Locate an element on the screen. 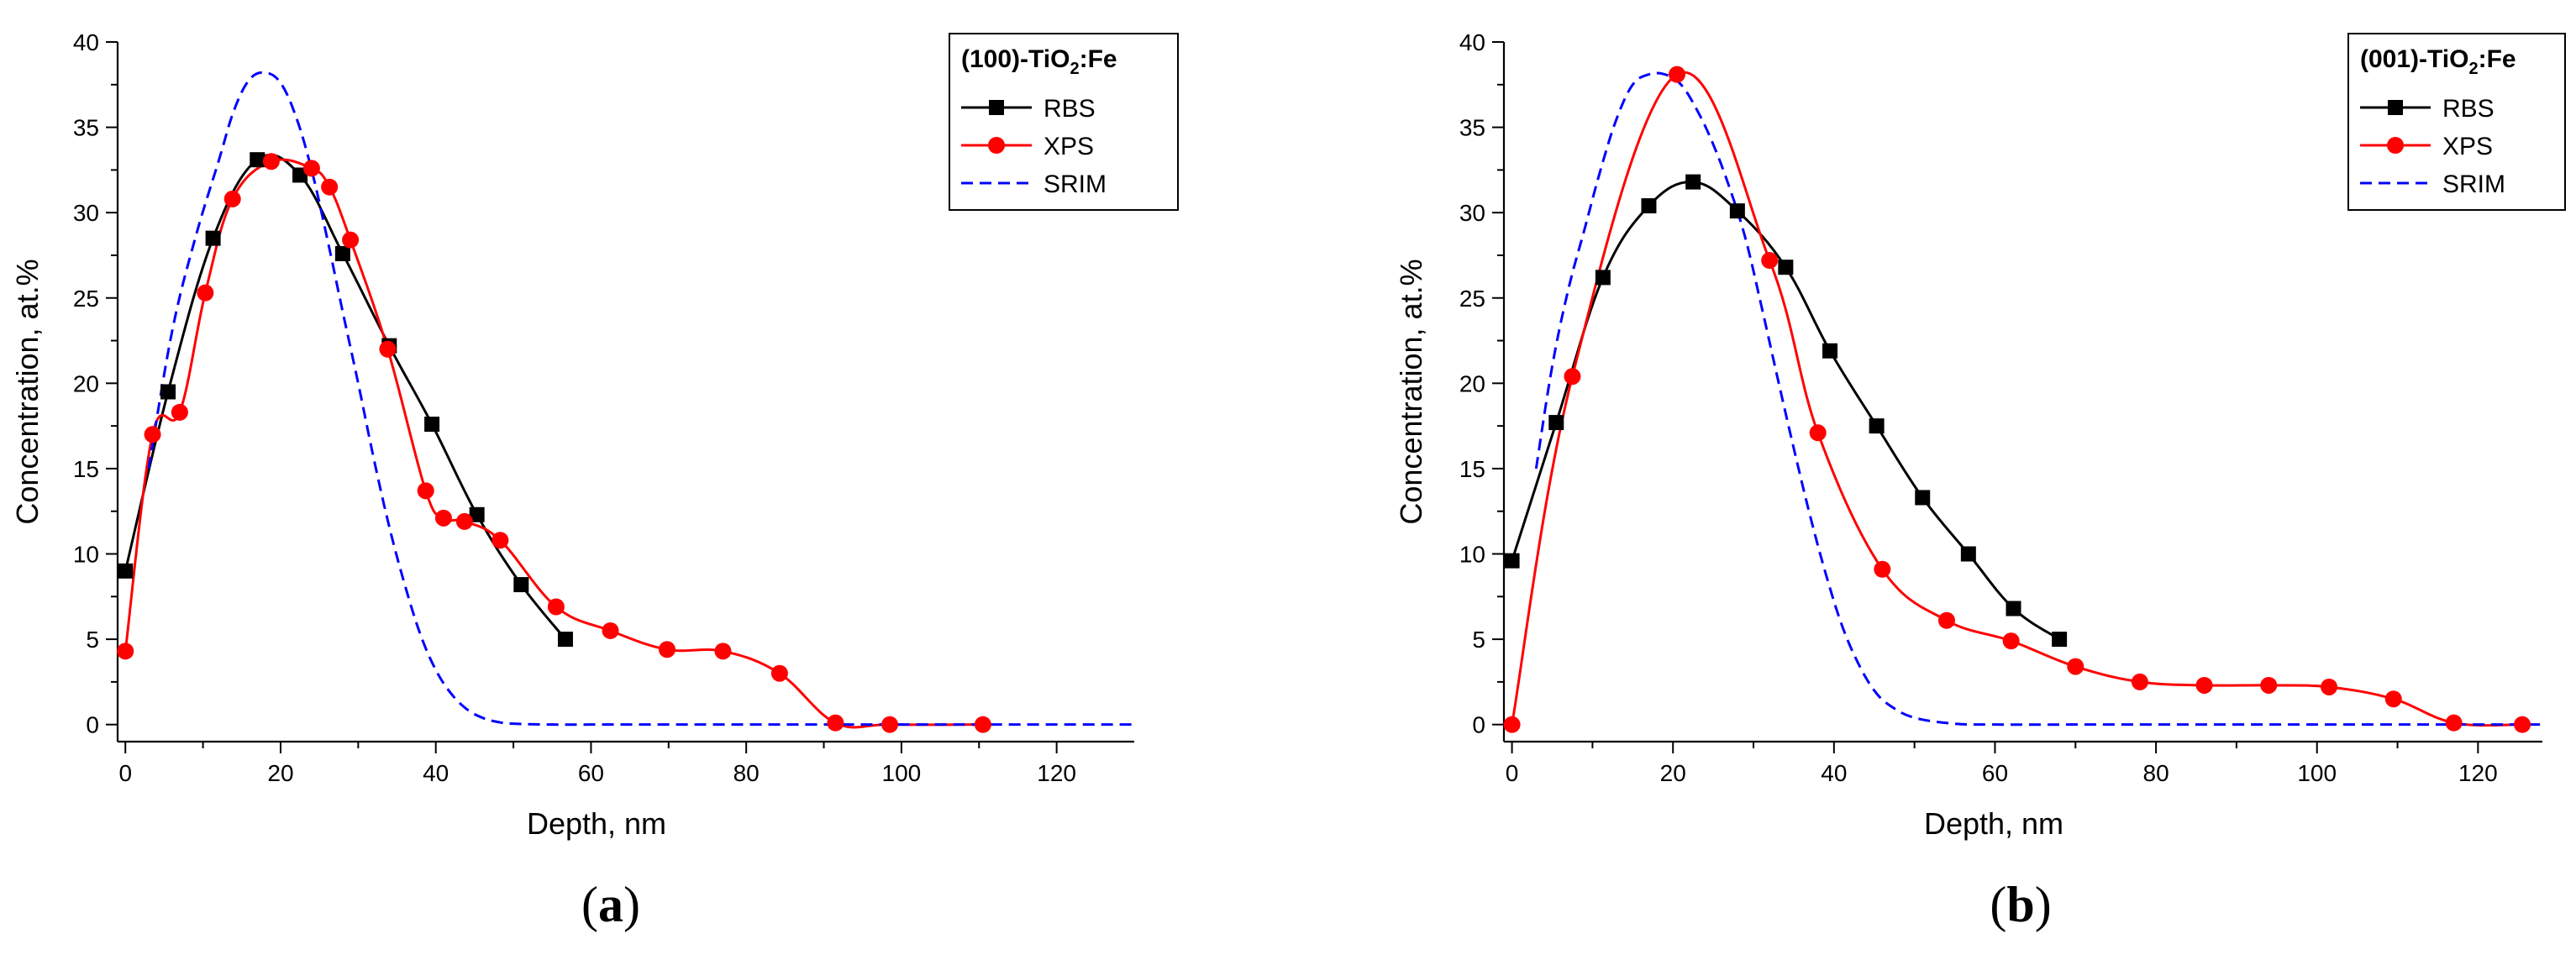  legend: (100)-TiO2:Fe RBS XPS SRIM is located at coordinates (1064, 122).